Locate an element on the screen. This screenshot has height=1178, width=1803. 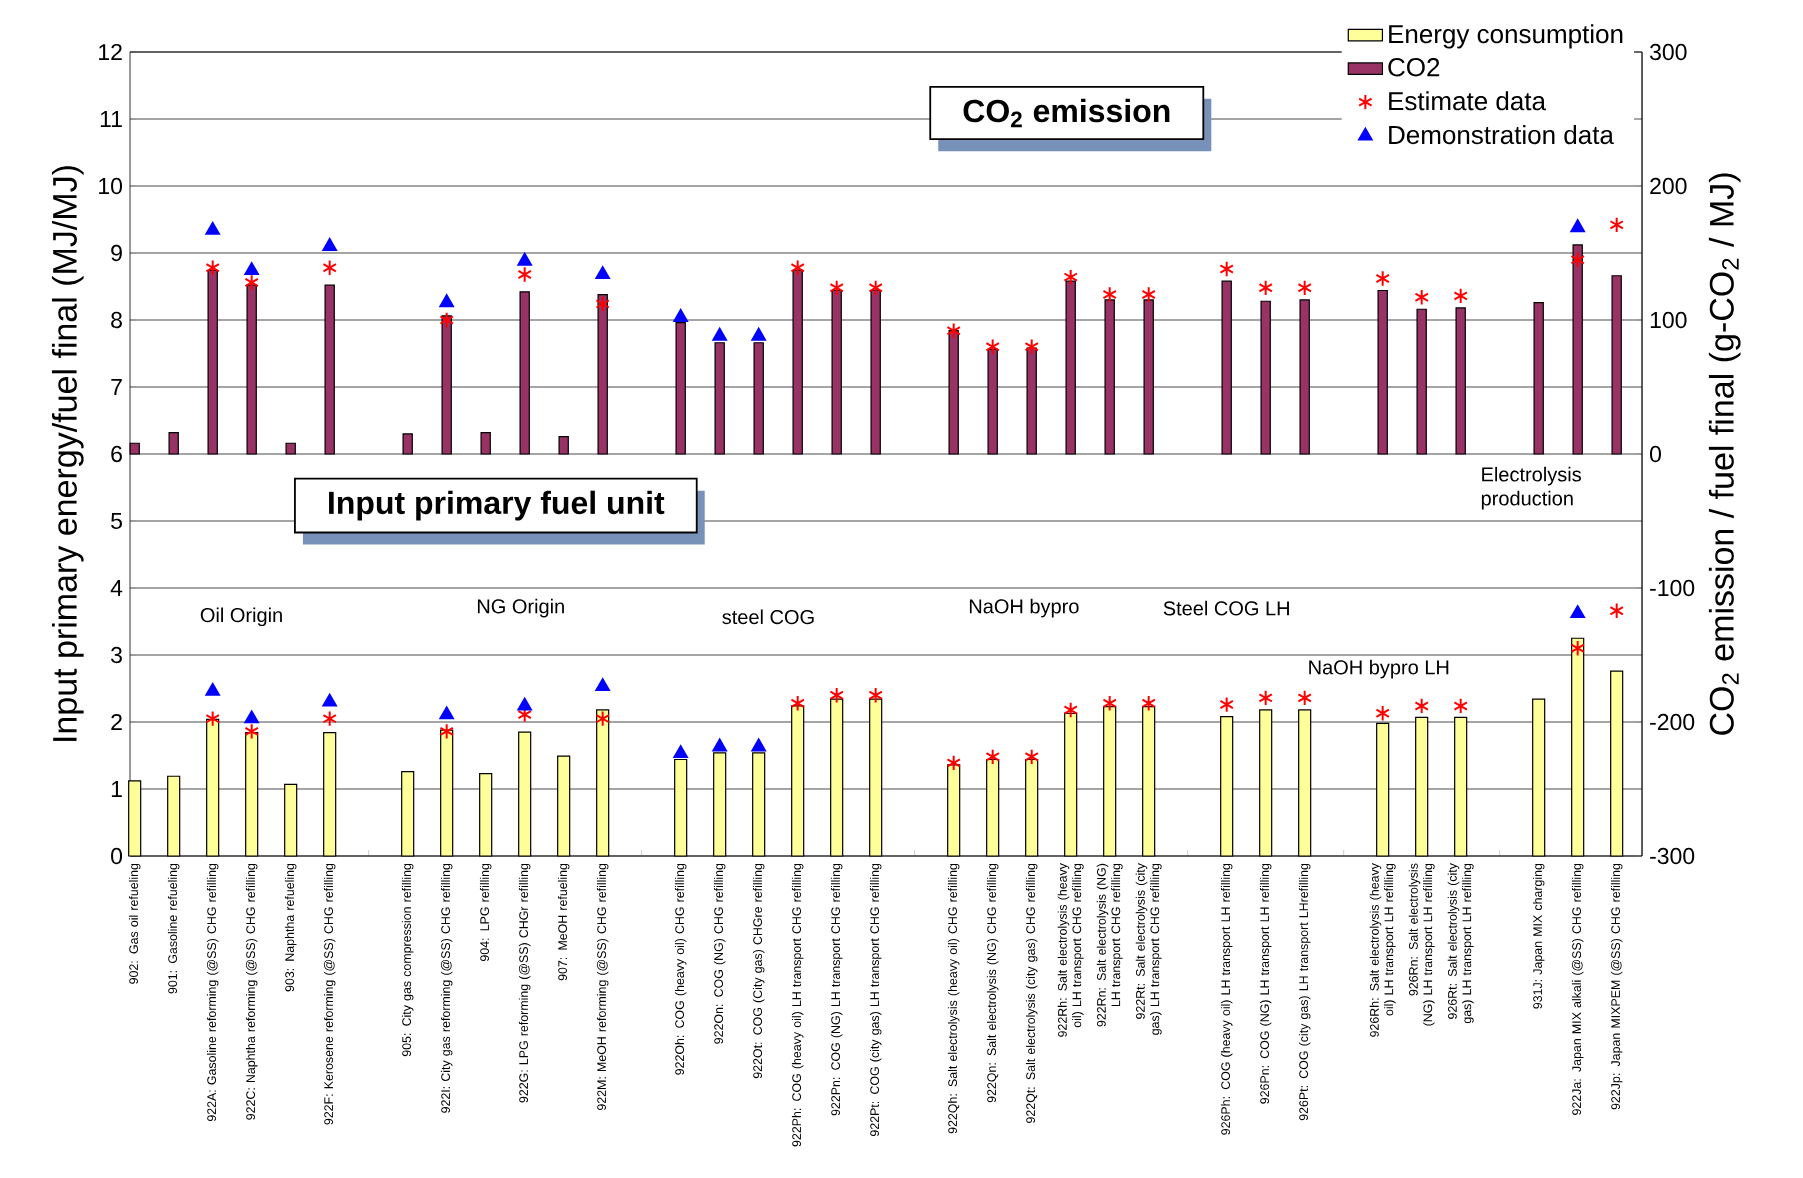
annotation: Input primary fuel unit is located at coordinates (497, 505).